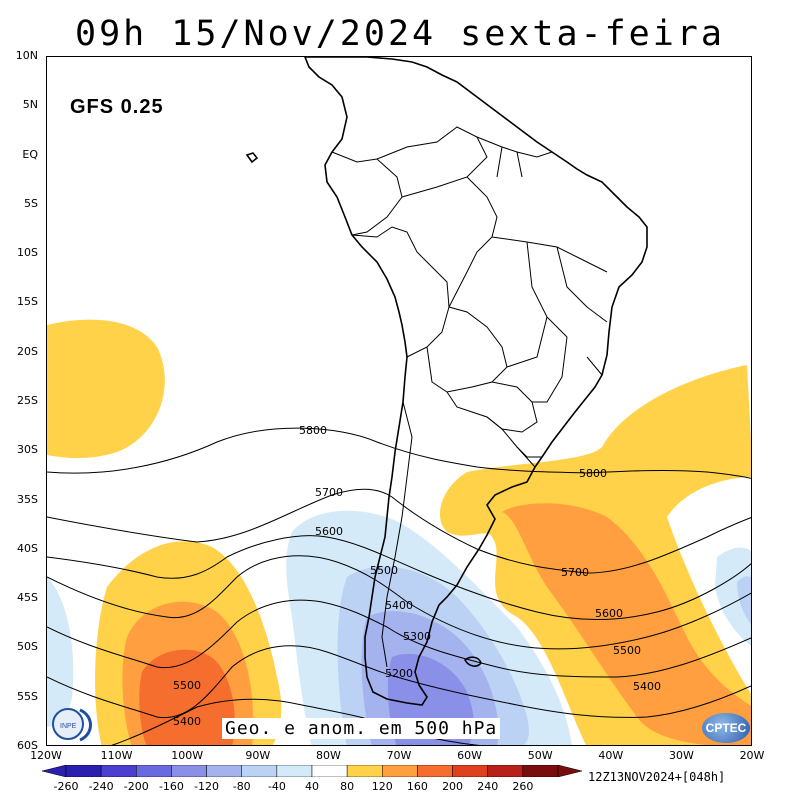 This screenshot has height=800, width=800. Describe the element at coordinates (30, 105) in the screenshot. I see `latitude-label: 5N` at that location.